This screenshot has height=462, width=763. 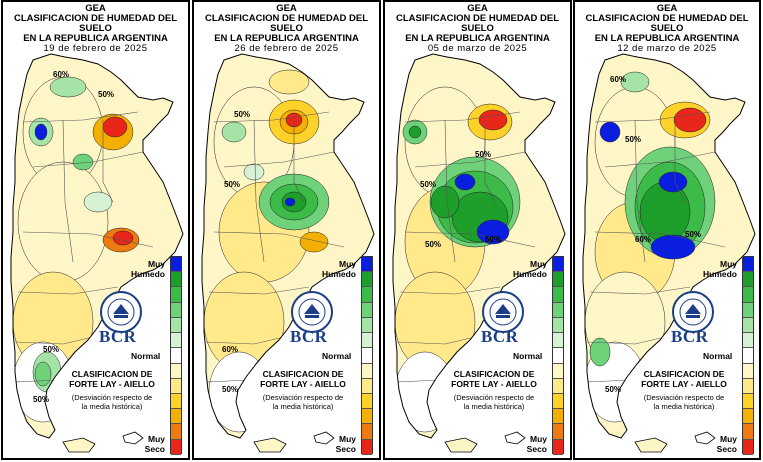 I want to click on contour-label: 60%, so click(x=643, y=239).